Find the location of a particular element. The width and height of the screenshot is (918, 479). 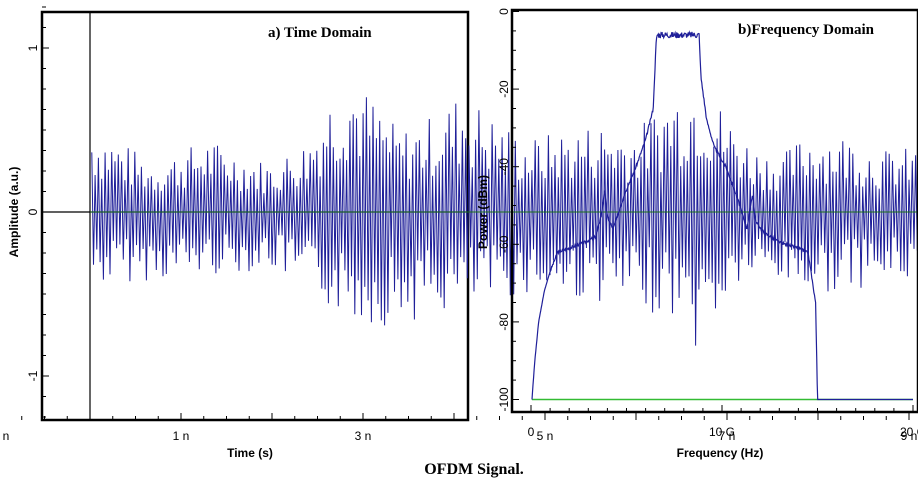

freq-y-tick-label: -40 is located at coordinates (504, 167).